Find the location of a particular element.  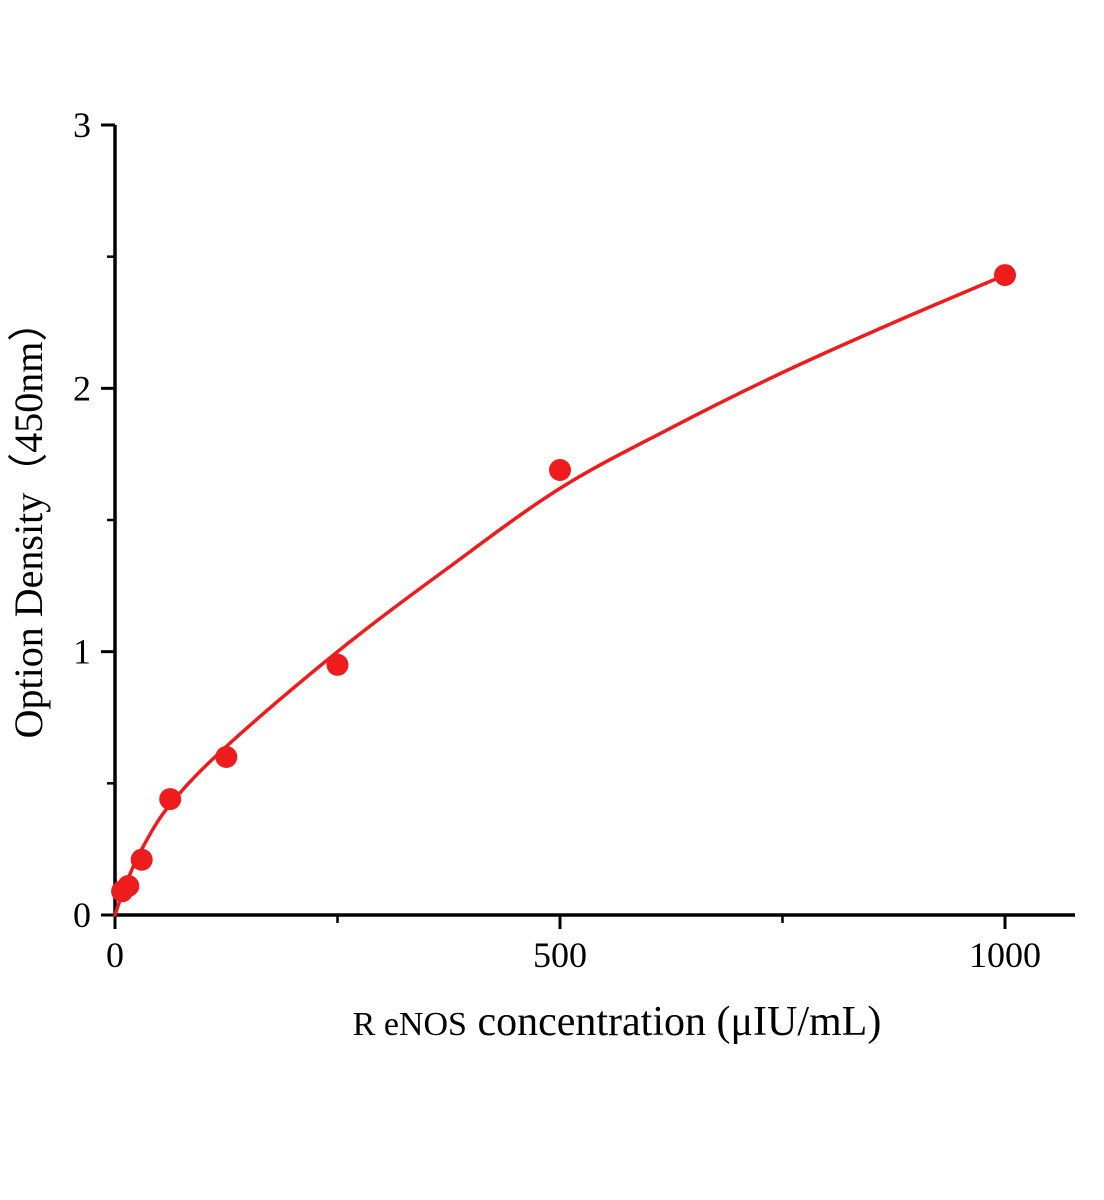

y-axis-label: Option Density（450nm） is located at coordinates (28, 520).